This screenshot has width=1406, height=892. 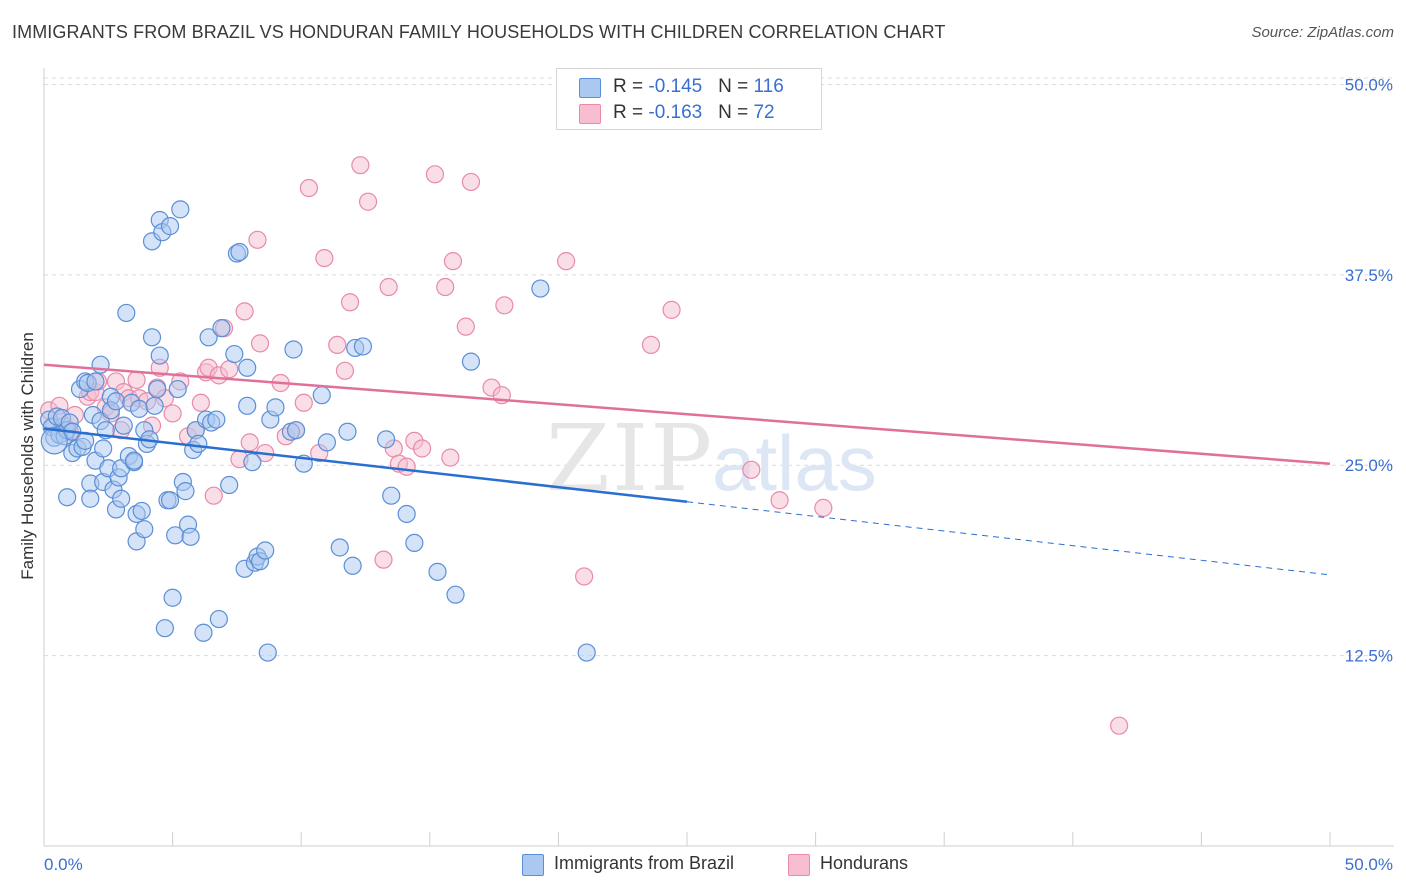 I want to click on y-axis-label: Family Households with Children, so click(x=27, y=456).